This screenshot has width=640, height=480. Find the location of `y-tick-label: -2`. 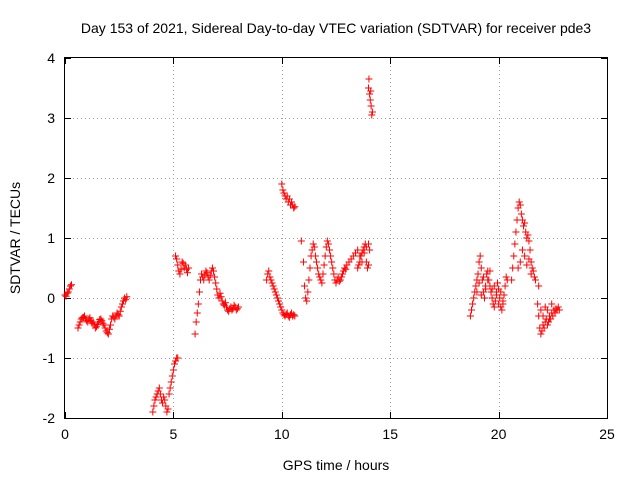

y-tick-label: -2 is located at coordinates (49, 418).